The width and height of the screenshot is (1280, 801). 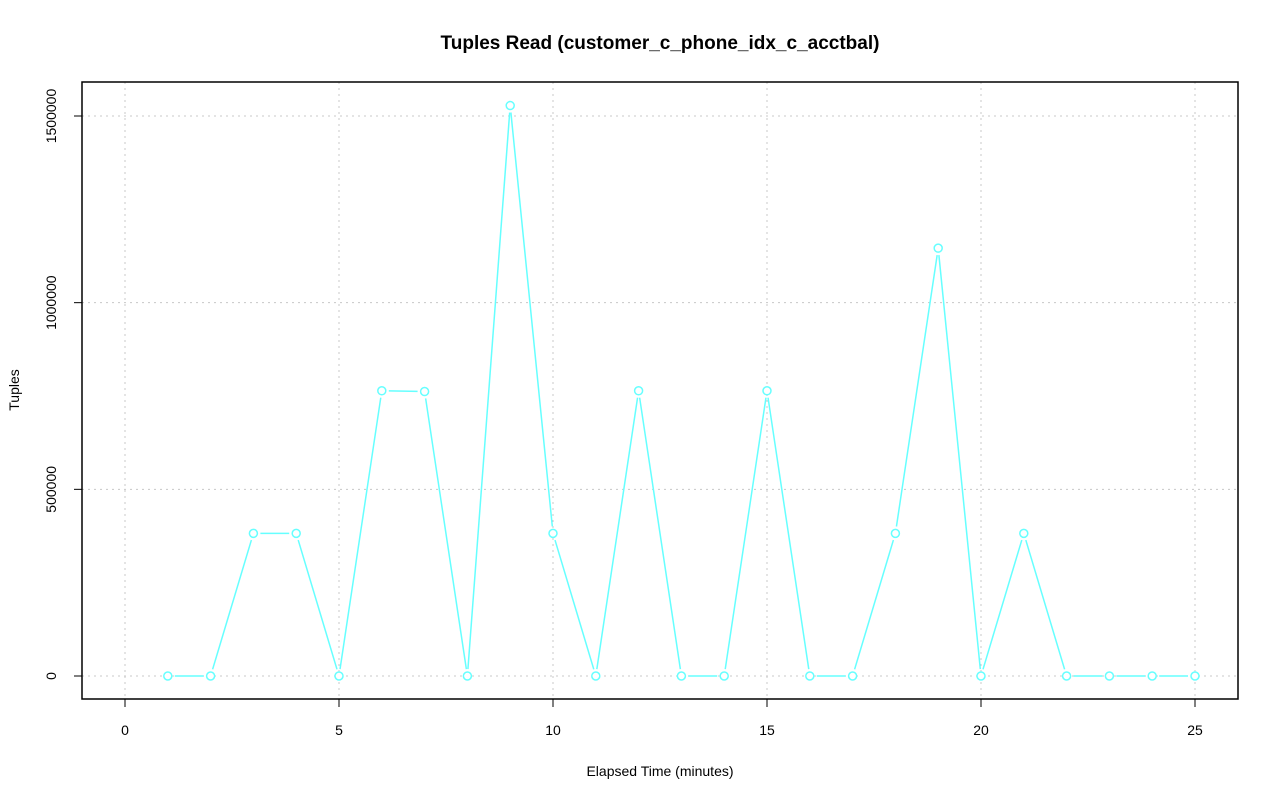 What do you see at coordinates (51, 302) in the screenshot?
I see `y-tick-label-2: 1000000` at bounding box center [51, 302].